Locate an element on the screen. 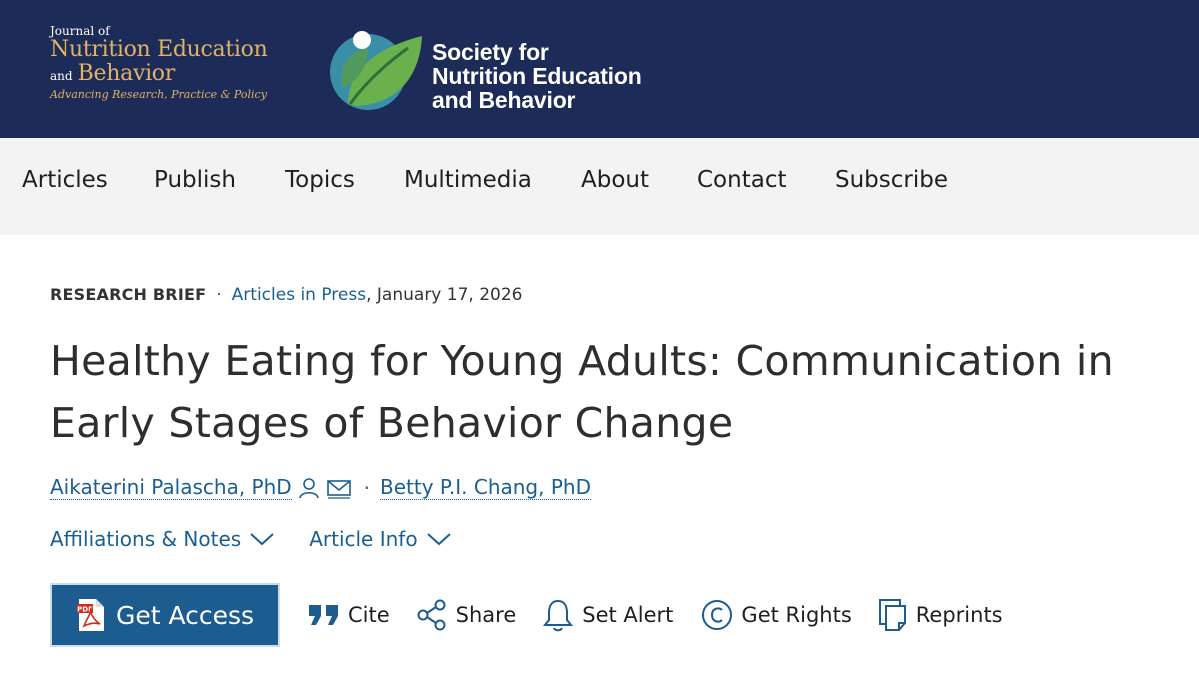 The height and width of the screenshot is (675, 1199). journal-tagline: Advancing Research, Practice & Policy is located at coordinates (158, 94).